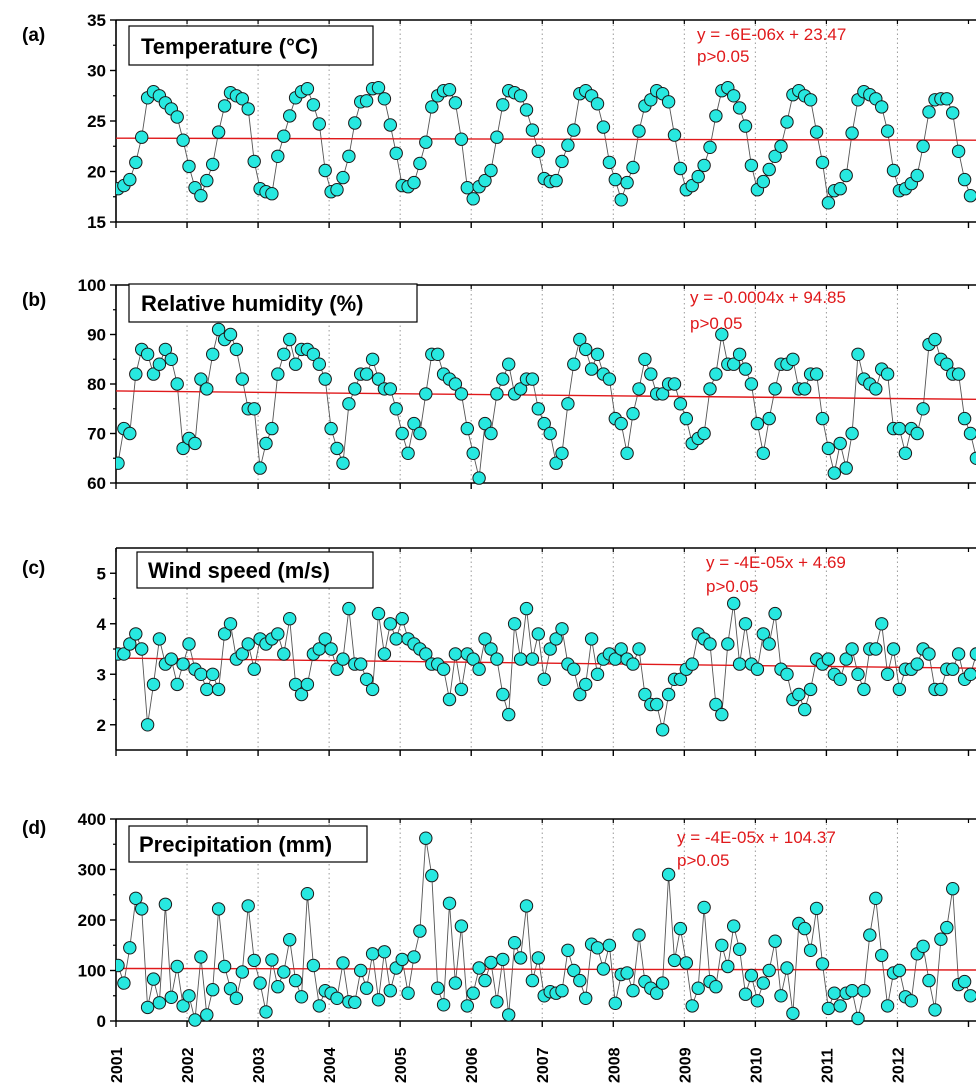  Describe the element at coordinates (330, 1065) in the screenshot. I see `x-tick-label: 2004` at that location.